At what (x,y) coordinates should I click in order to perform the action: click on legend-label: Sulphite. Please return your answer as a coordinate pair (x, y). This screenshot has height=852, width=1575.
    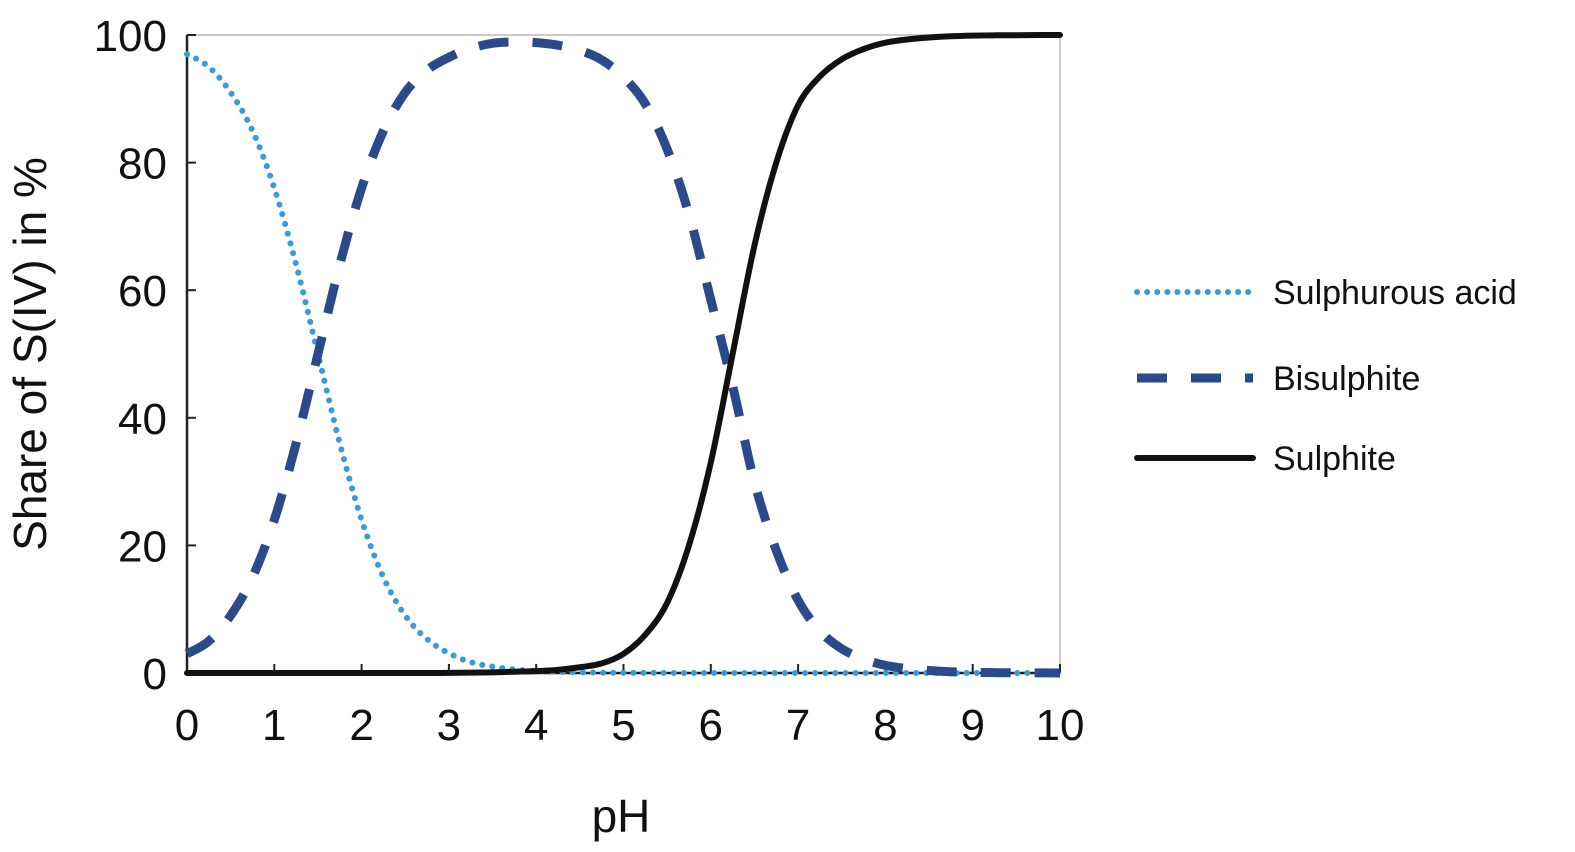
    Looking at the image, I should click on (1334, 459).